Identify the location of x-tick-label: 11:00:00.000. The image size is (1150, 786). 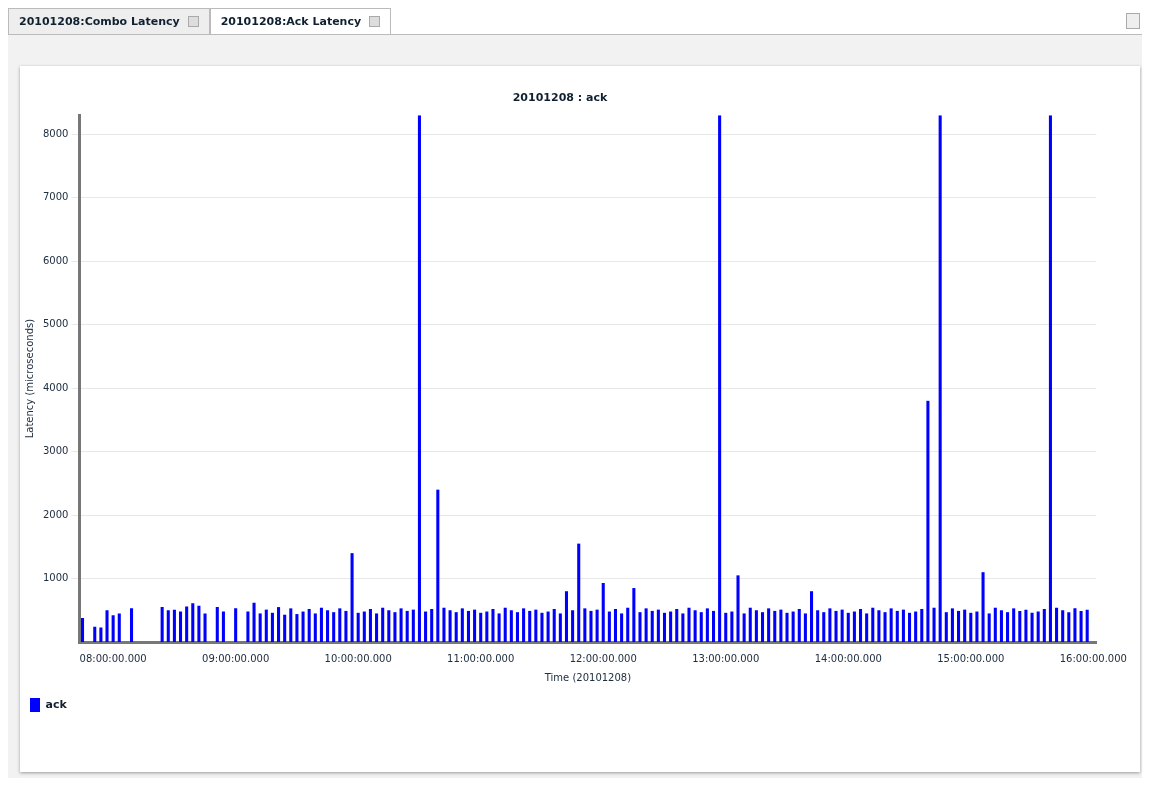
(481, 658).